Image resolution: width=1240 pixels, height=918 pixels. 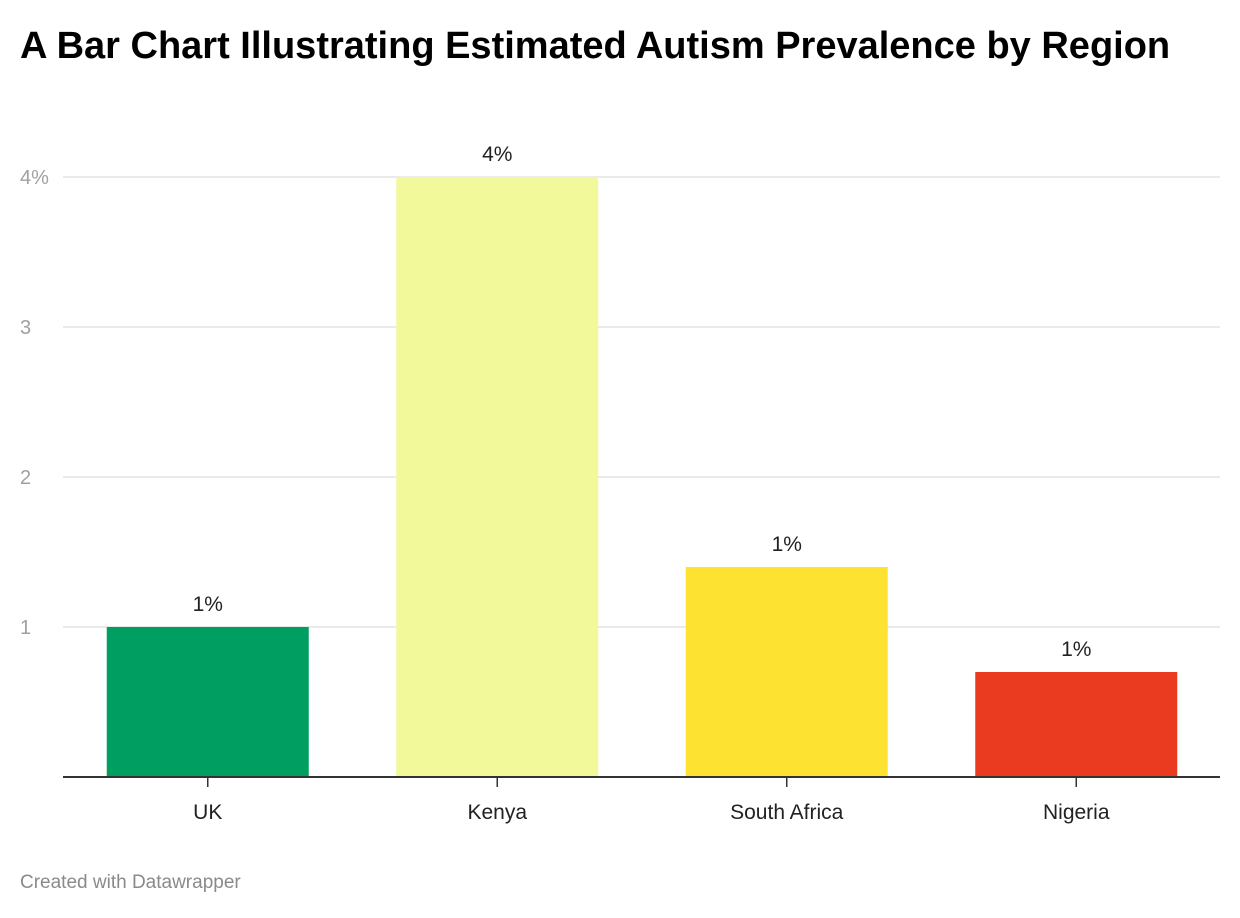 What do you see at coordinates (1076, 724) in the screenshot?
I see `bar-nigeria` at bounding box center [1076, 724].